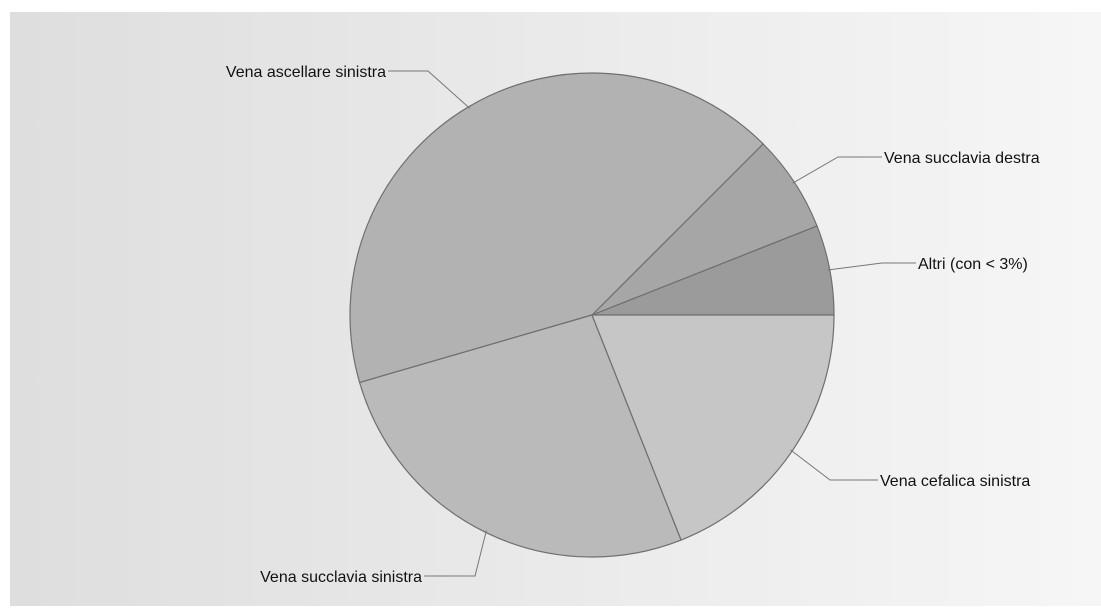 The height and width of the screenshot is (608, 1101). What do you see at coordinates (955, 481) in the screenshot?
I see `slice-label-5: Vena cefalica sinistra` at bounding box center [955, 481].